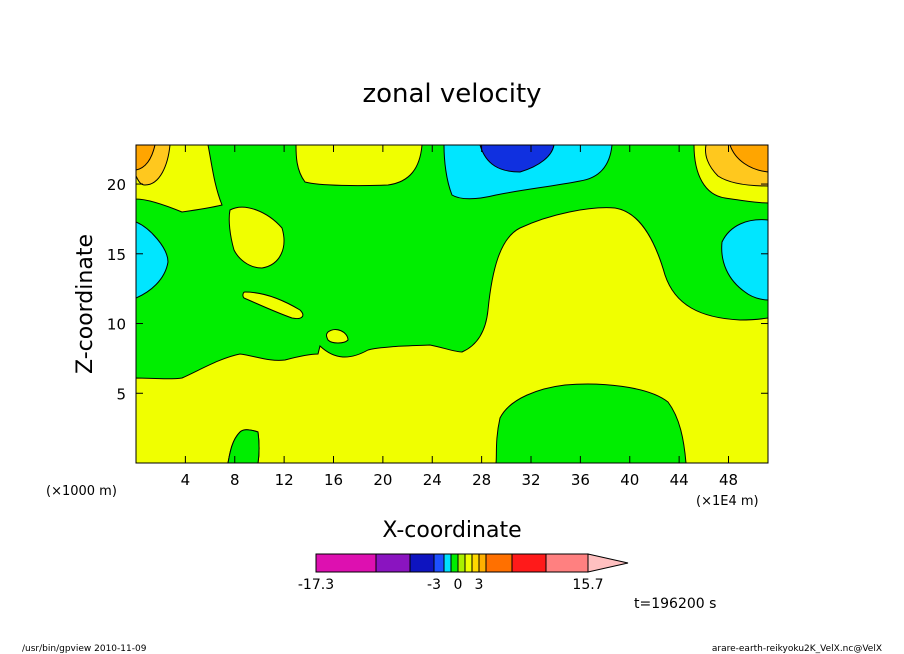 Image resolution: width=904 pixels, height=654 pixels. I want to click on x-tick-label: 48, so click(728, 480).